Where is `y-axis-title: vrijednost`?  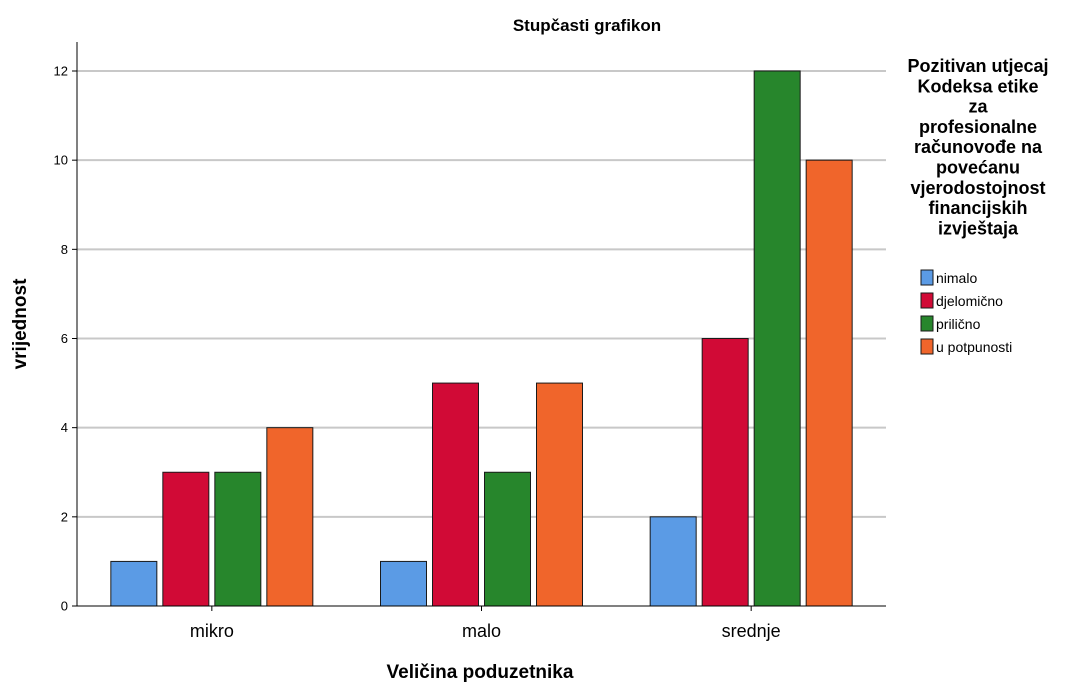 y-axis-title: vrijednost is located at coordinates (20, 323).